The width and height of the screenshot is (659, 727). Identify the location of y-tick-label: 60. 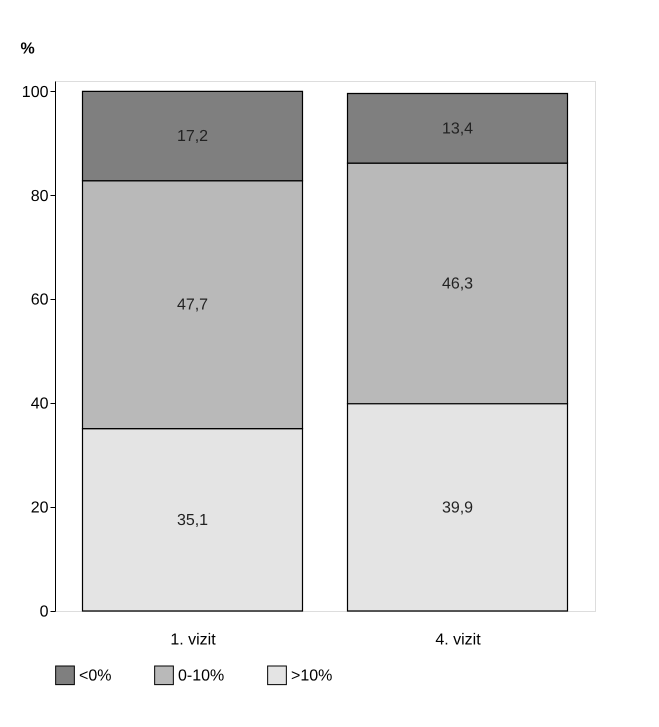
(39, 300).